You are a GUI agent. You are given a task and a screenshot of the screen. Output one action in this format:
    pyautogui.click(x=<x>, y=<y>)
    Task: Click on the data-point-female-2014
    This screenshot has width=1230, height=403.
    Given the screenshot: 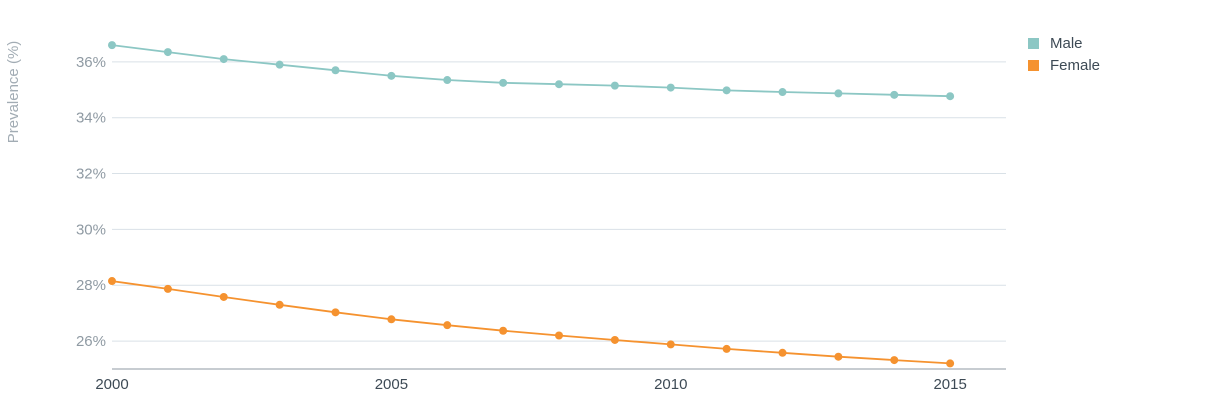 What is the action you would take?
    pyautogui.click(x=894, y=360)
    